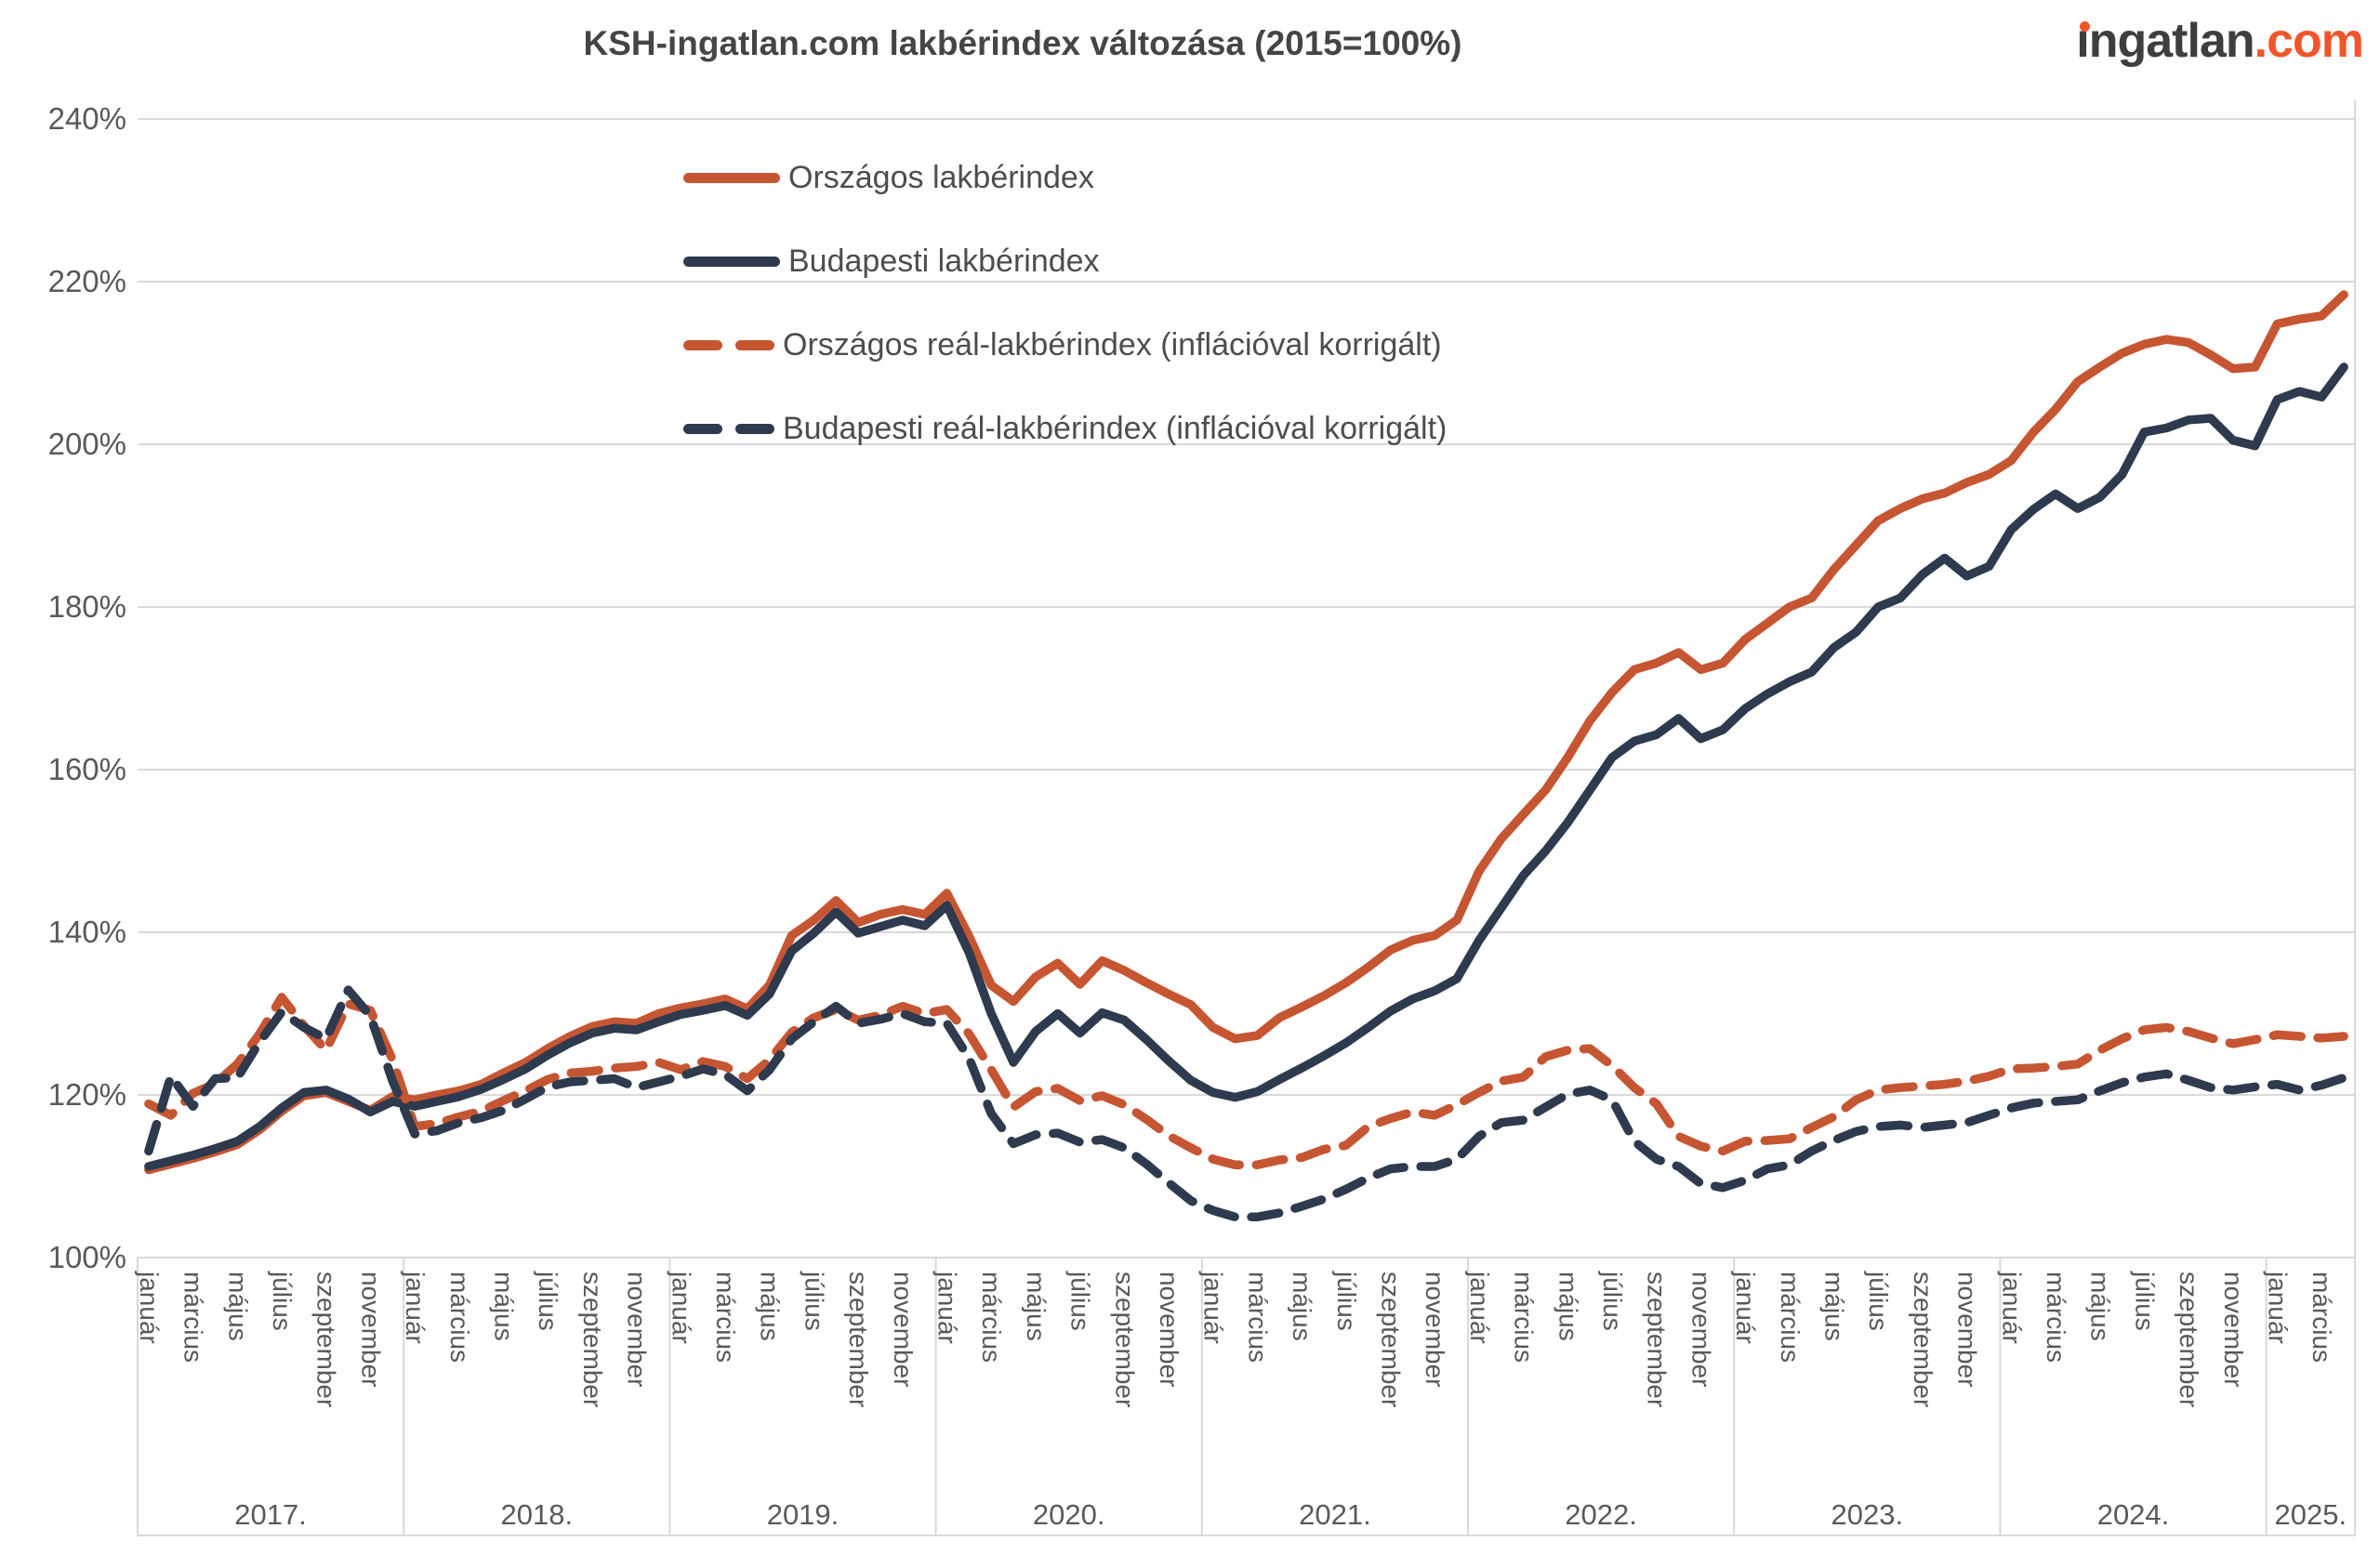 This screenshot has height=1555, width=2380. What do you see at coordinates (86, 769) in the screenshot?
I see `y-tick-label: 160%` at bounding box center [86, 769].